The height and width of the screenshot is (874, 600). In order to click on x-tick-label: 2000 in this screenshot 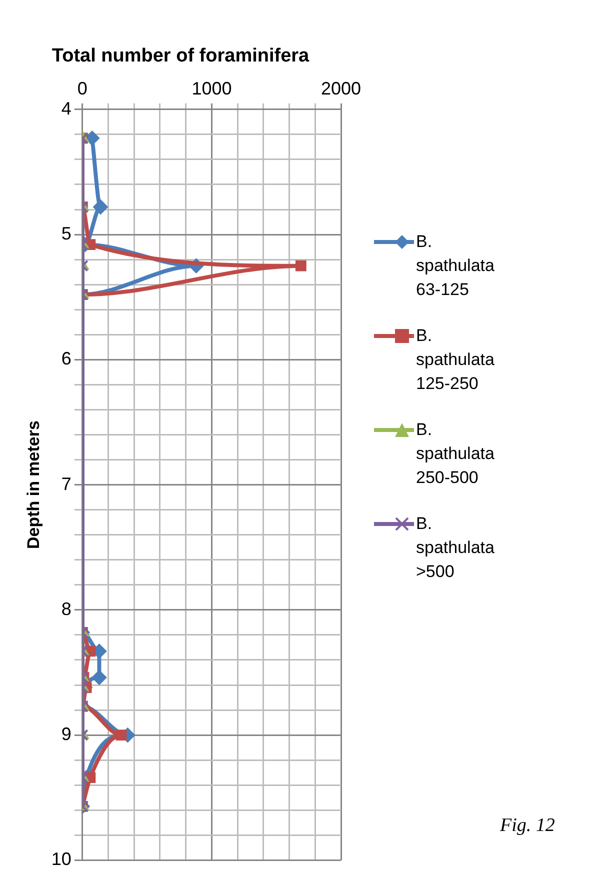, I will do `click(341, 88)`.